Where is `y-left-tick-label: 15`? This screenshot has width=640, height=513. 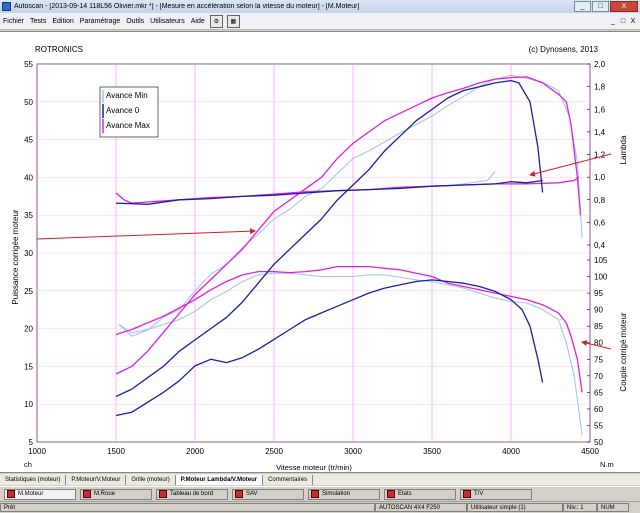
y-left-tick-label: 15 is located at coordinates (28, 366).